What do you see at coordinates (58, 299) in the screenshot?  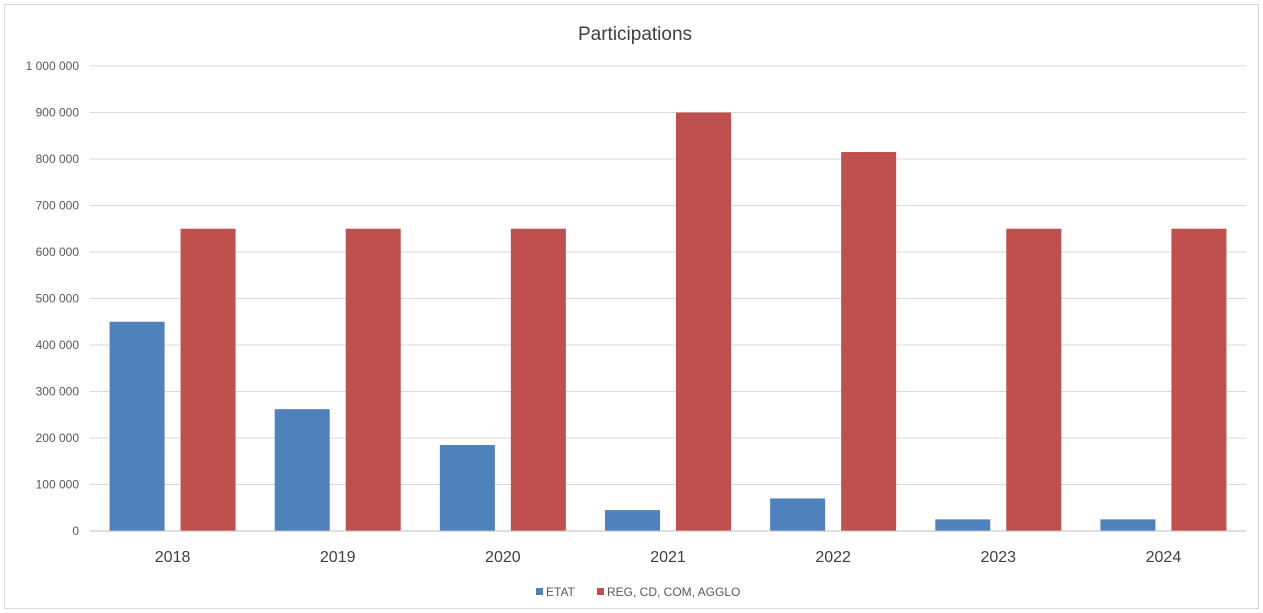 I see `y-tick-label: 500 000` at bounding box center [58, 299].